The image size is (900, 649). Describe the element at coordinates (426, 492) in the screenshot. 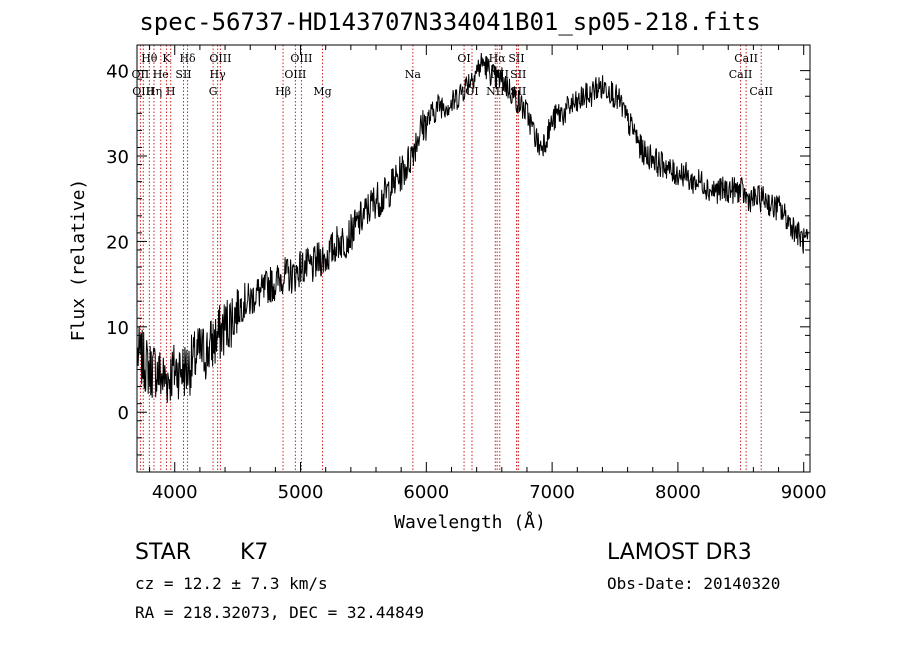

I see `x-tick-label-2: 6000` at that location.